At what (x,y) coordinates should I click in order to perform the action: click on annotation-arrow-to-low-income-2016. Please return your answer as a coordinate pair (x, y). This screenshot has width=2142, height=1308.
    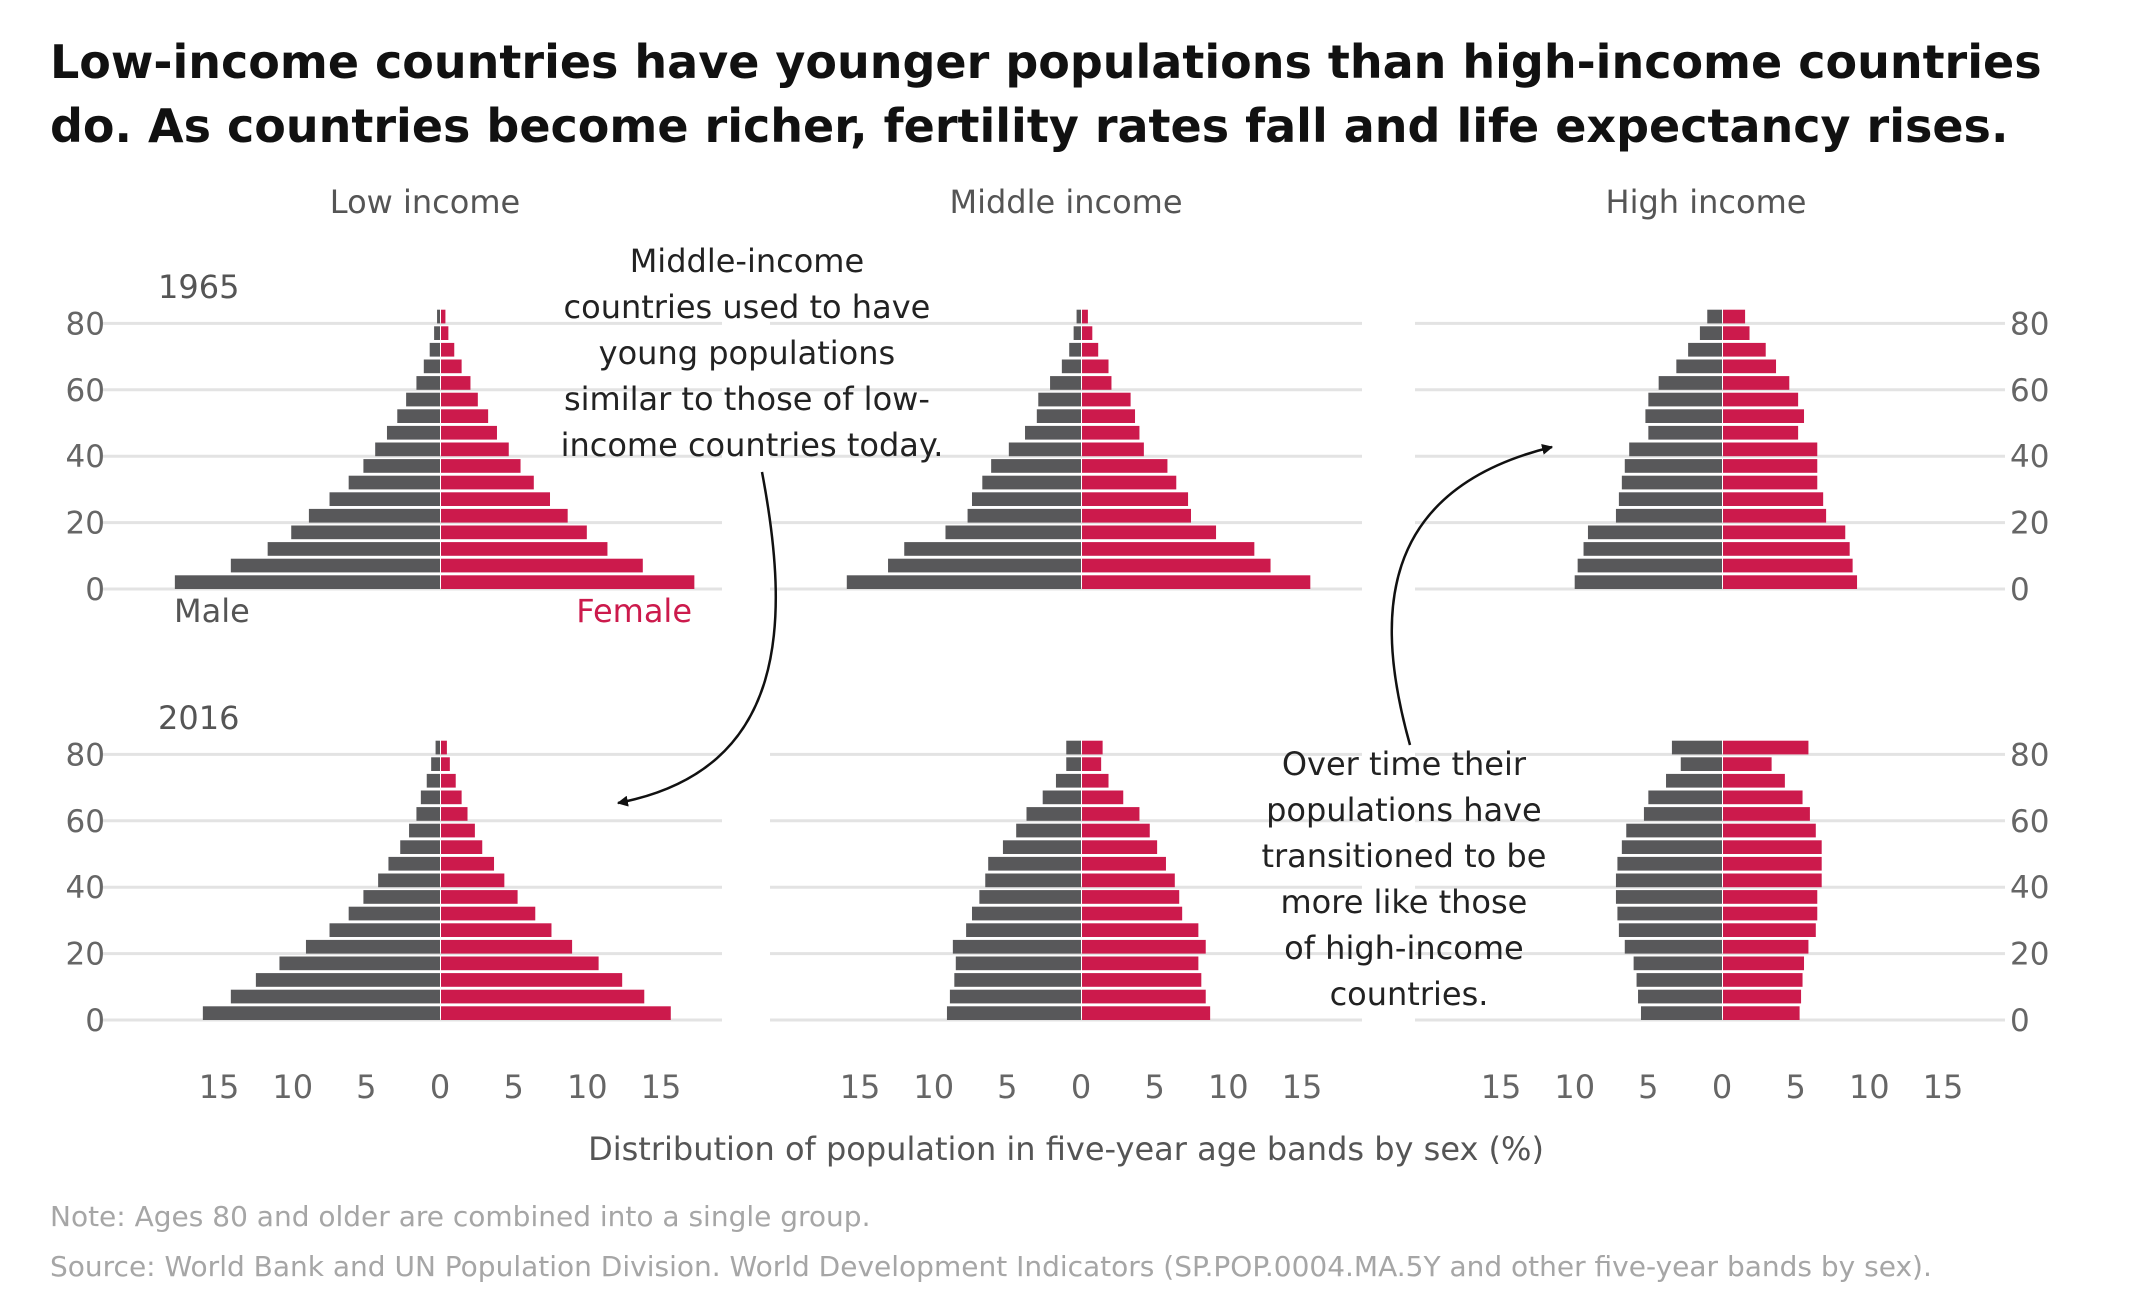
    Looking at the image, I should click on (696, 639).